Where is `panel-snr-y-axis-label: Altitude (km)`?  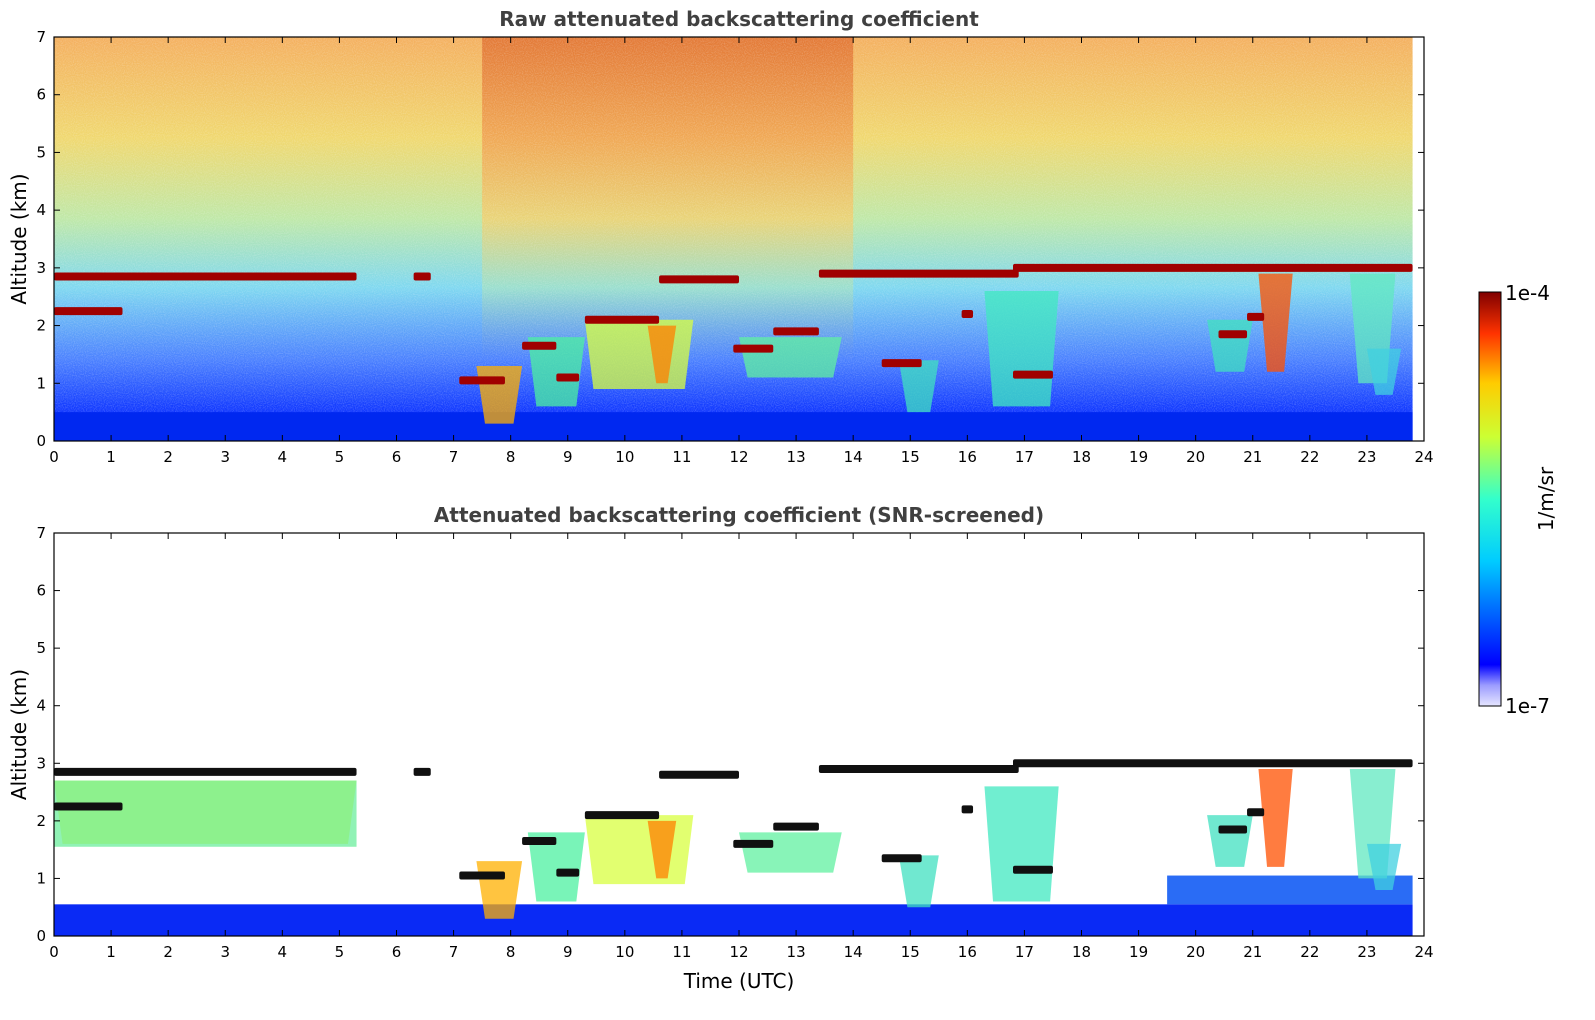 panel-snr-y-axis-label: Altitude (km) is located at coordinates (19, 734).